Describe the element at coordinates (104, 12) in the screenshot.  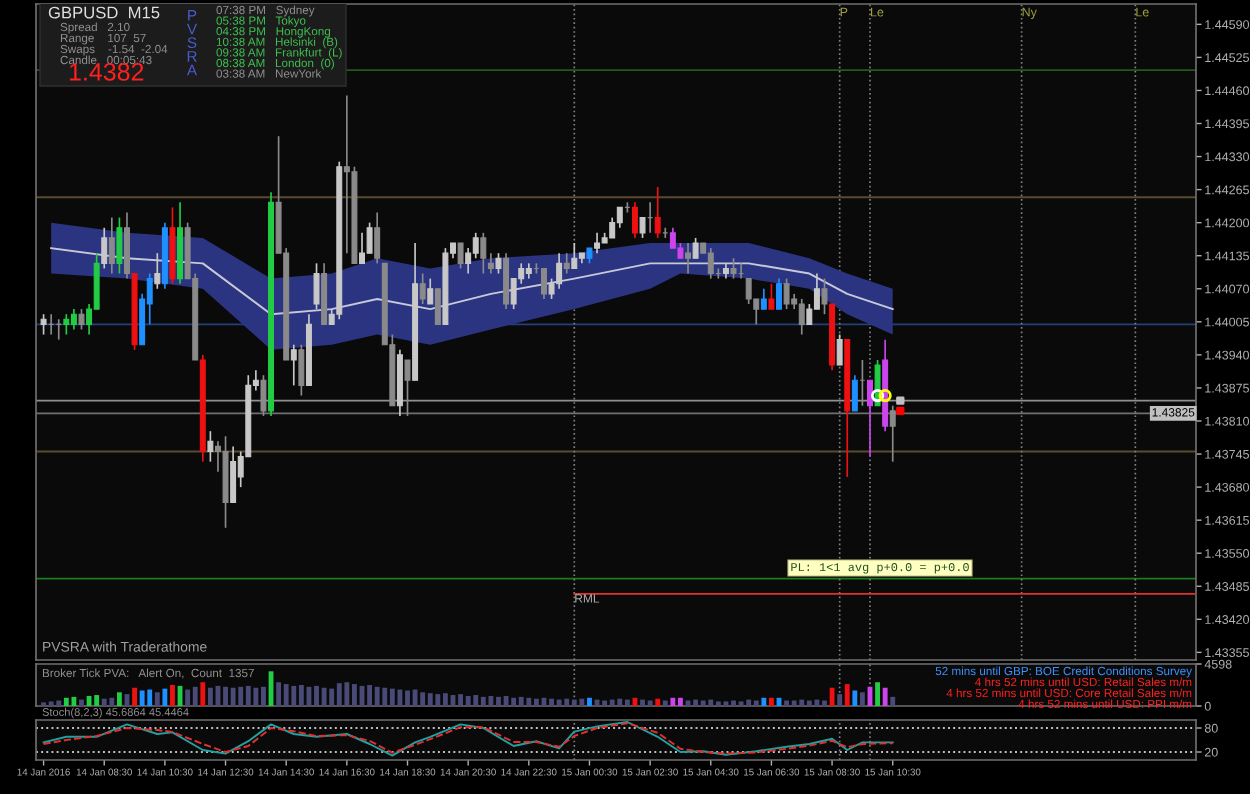
I see `annotation: GBPUSD M15` at that location.